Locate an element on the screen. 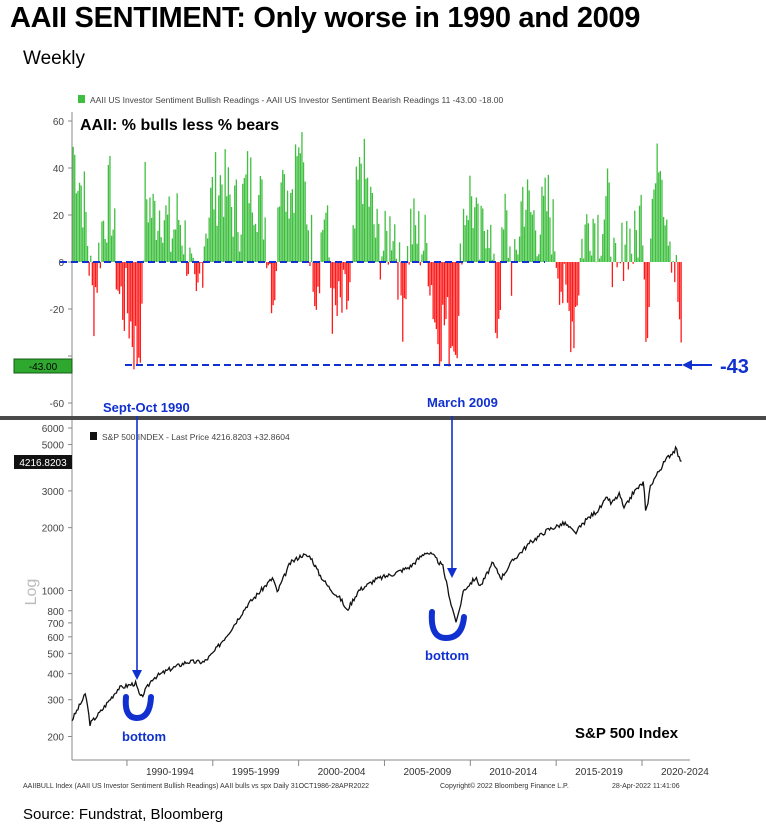 The image size is (766, 832). panel-separator is located at coordinates (383, 418).